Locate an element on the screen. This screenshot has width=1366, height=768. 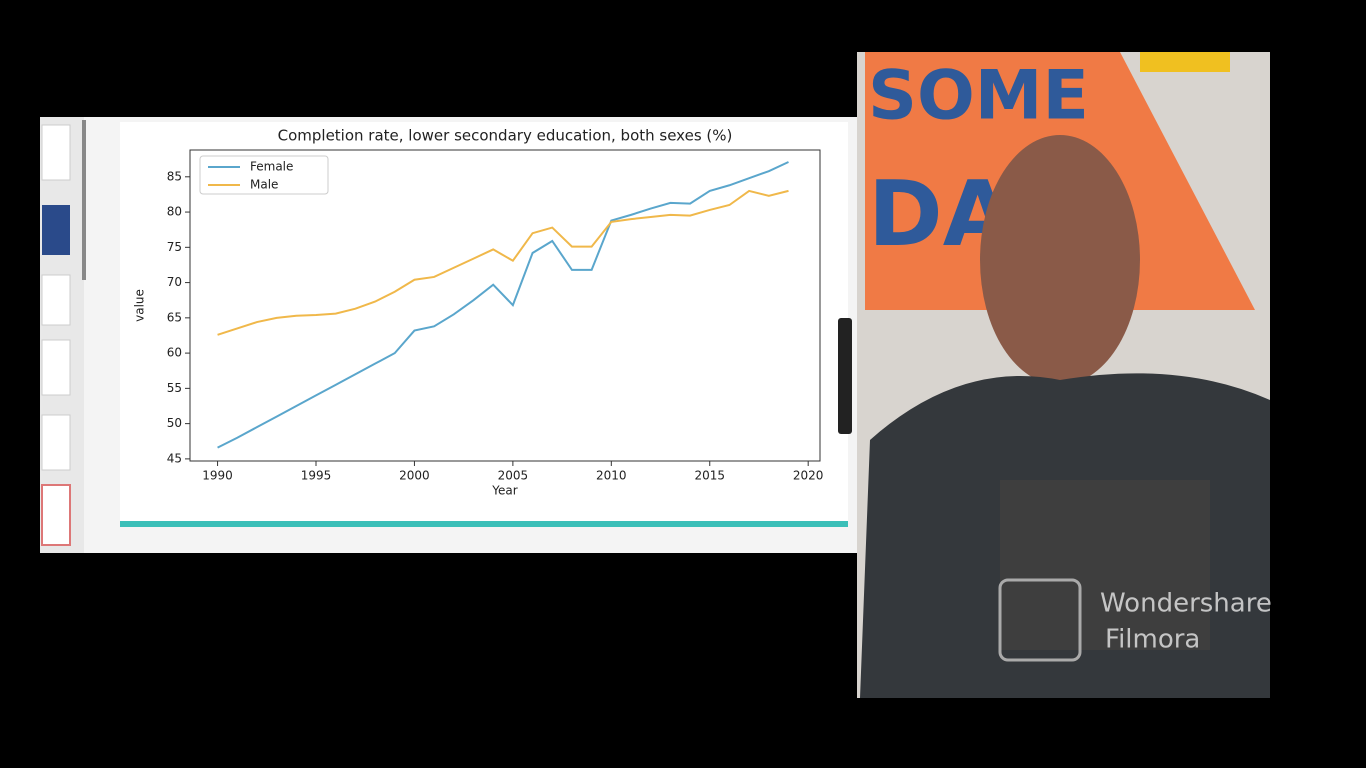
y-tick-label: 85 is located at coordinates (174, 176).